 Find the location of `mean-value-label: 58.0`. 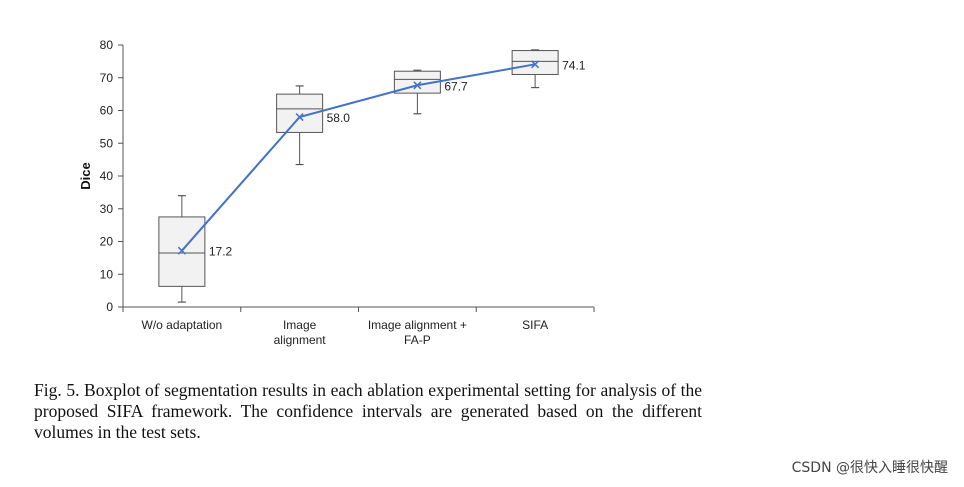

mean-value-label: 58.0 is located at coordinates (339, 118).